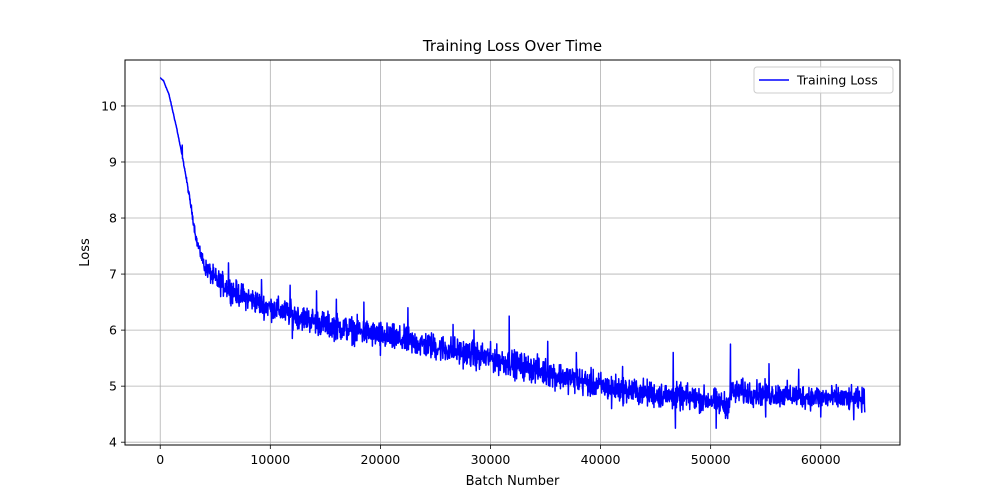 This screenshot has height=500, width=1000. Describe the element at coordinates (711, 459) in the screenshot. I see `x-tick-label: 50000` at that location.